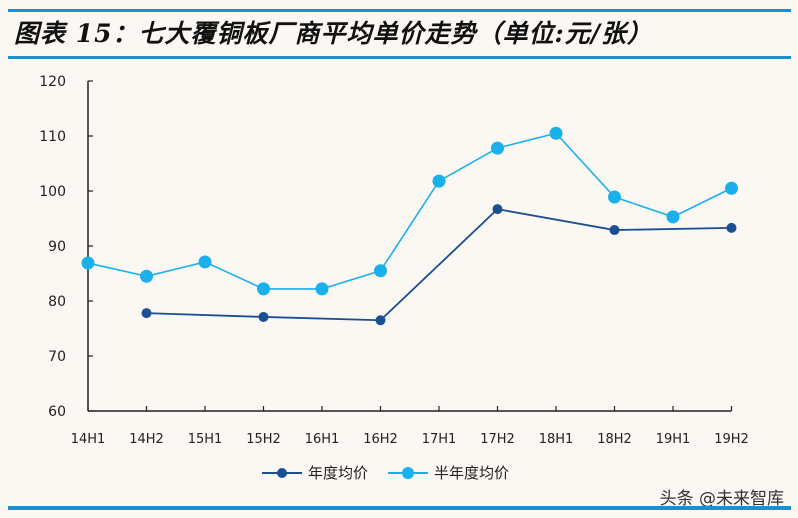  Describe the element at coordinates (146, 439) in the screenshot. I see `x-tick-label: 14H2` at that location.